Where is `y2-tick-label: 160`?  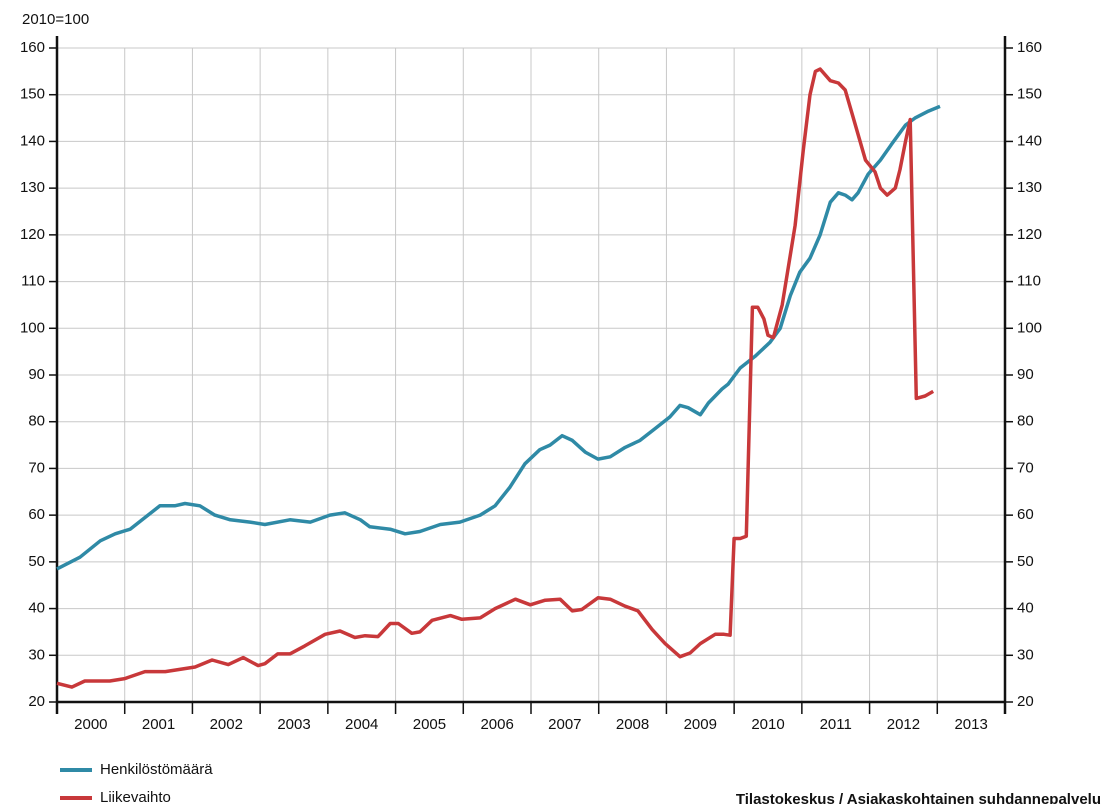
y2-tick-label: 160 is located at coordinates (1029, 47).